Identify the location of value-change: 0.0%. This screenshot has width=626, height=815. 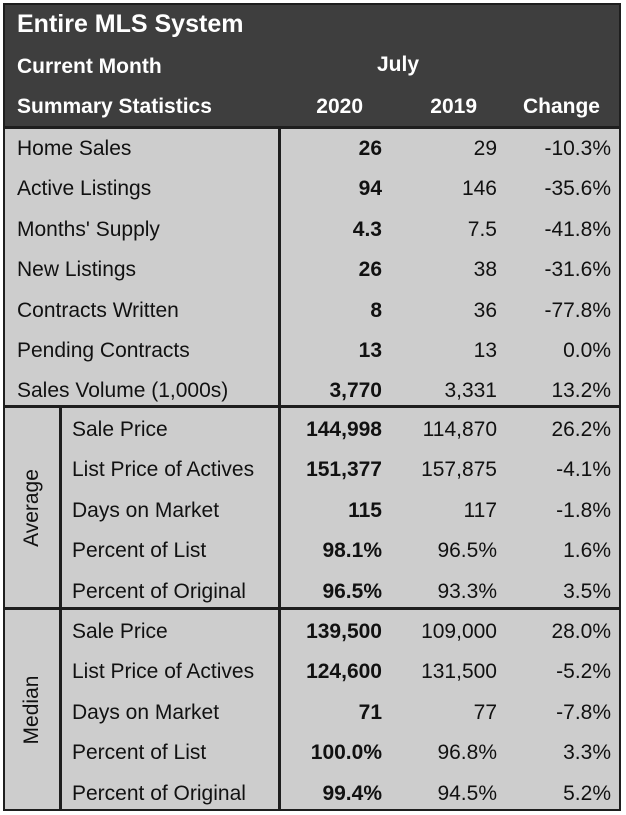
(587, 350).